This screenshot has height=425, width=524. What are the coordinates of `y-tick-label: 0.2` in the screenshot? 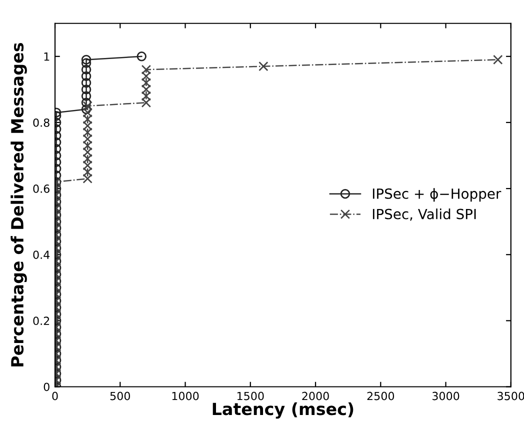 It's located at (41, 321).